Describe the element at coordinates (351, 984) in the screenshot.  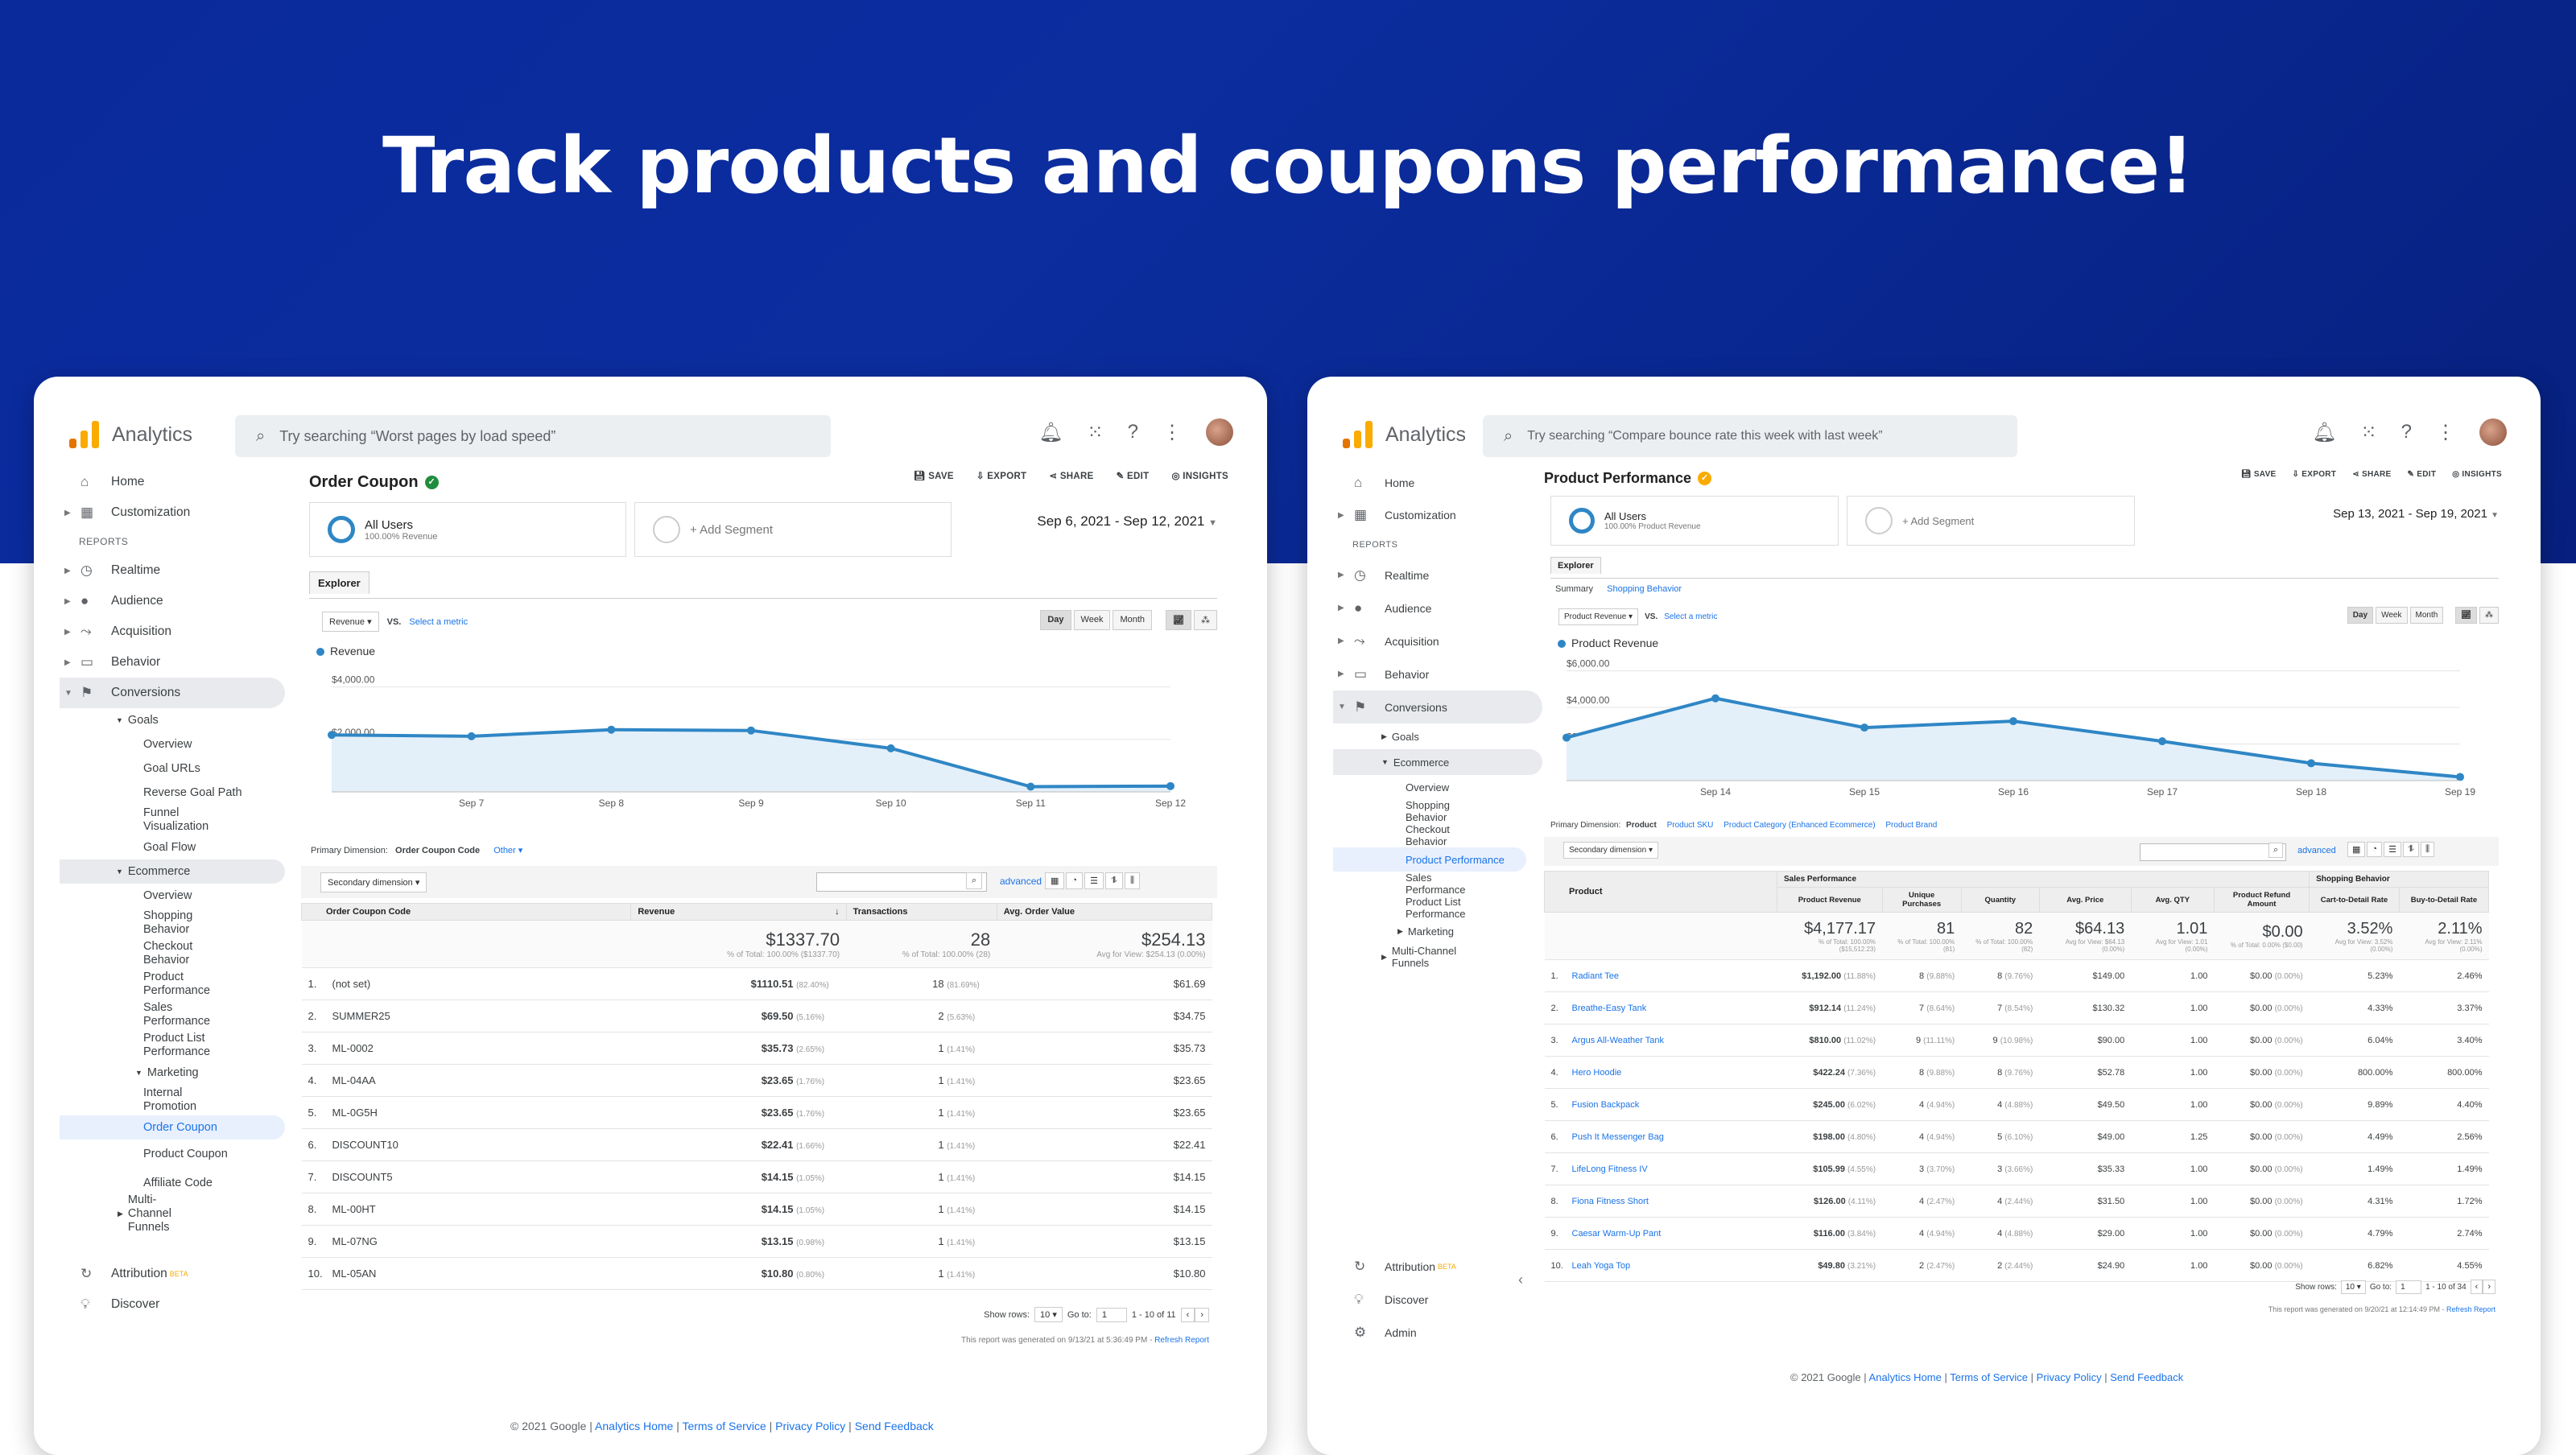
I see `coupon-code: (not set)` at that location.